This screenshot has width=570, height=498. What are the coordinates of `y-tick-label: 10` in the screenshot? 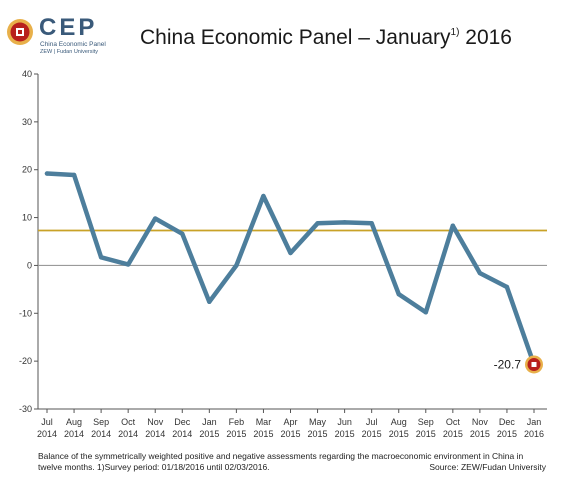 It's located at (27, 218).